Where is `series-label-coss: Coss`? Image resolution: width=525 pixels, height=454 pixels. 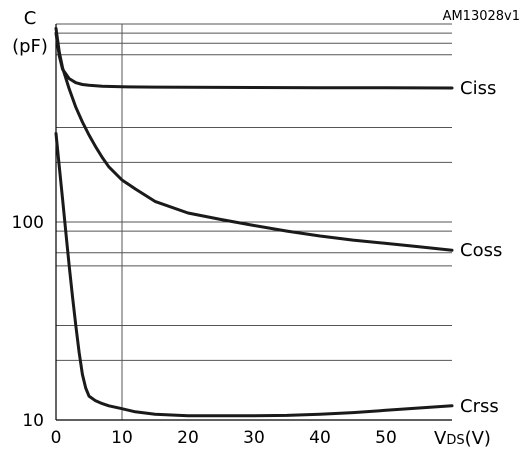 series-label-coss: Coss is located at coordinates (481, 250).